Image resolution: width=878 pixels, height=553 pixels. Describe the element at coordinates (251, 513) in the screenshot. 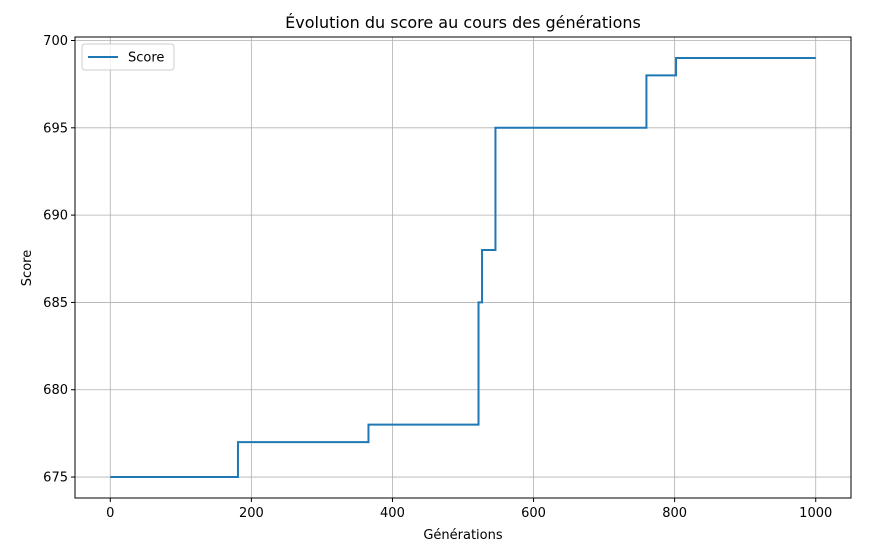

I see `x-tick-label: 200` at that location.